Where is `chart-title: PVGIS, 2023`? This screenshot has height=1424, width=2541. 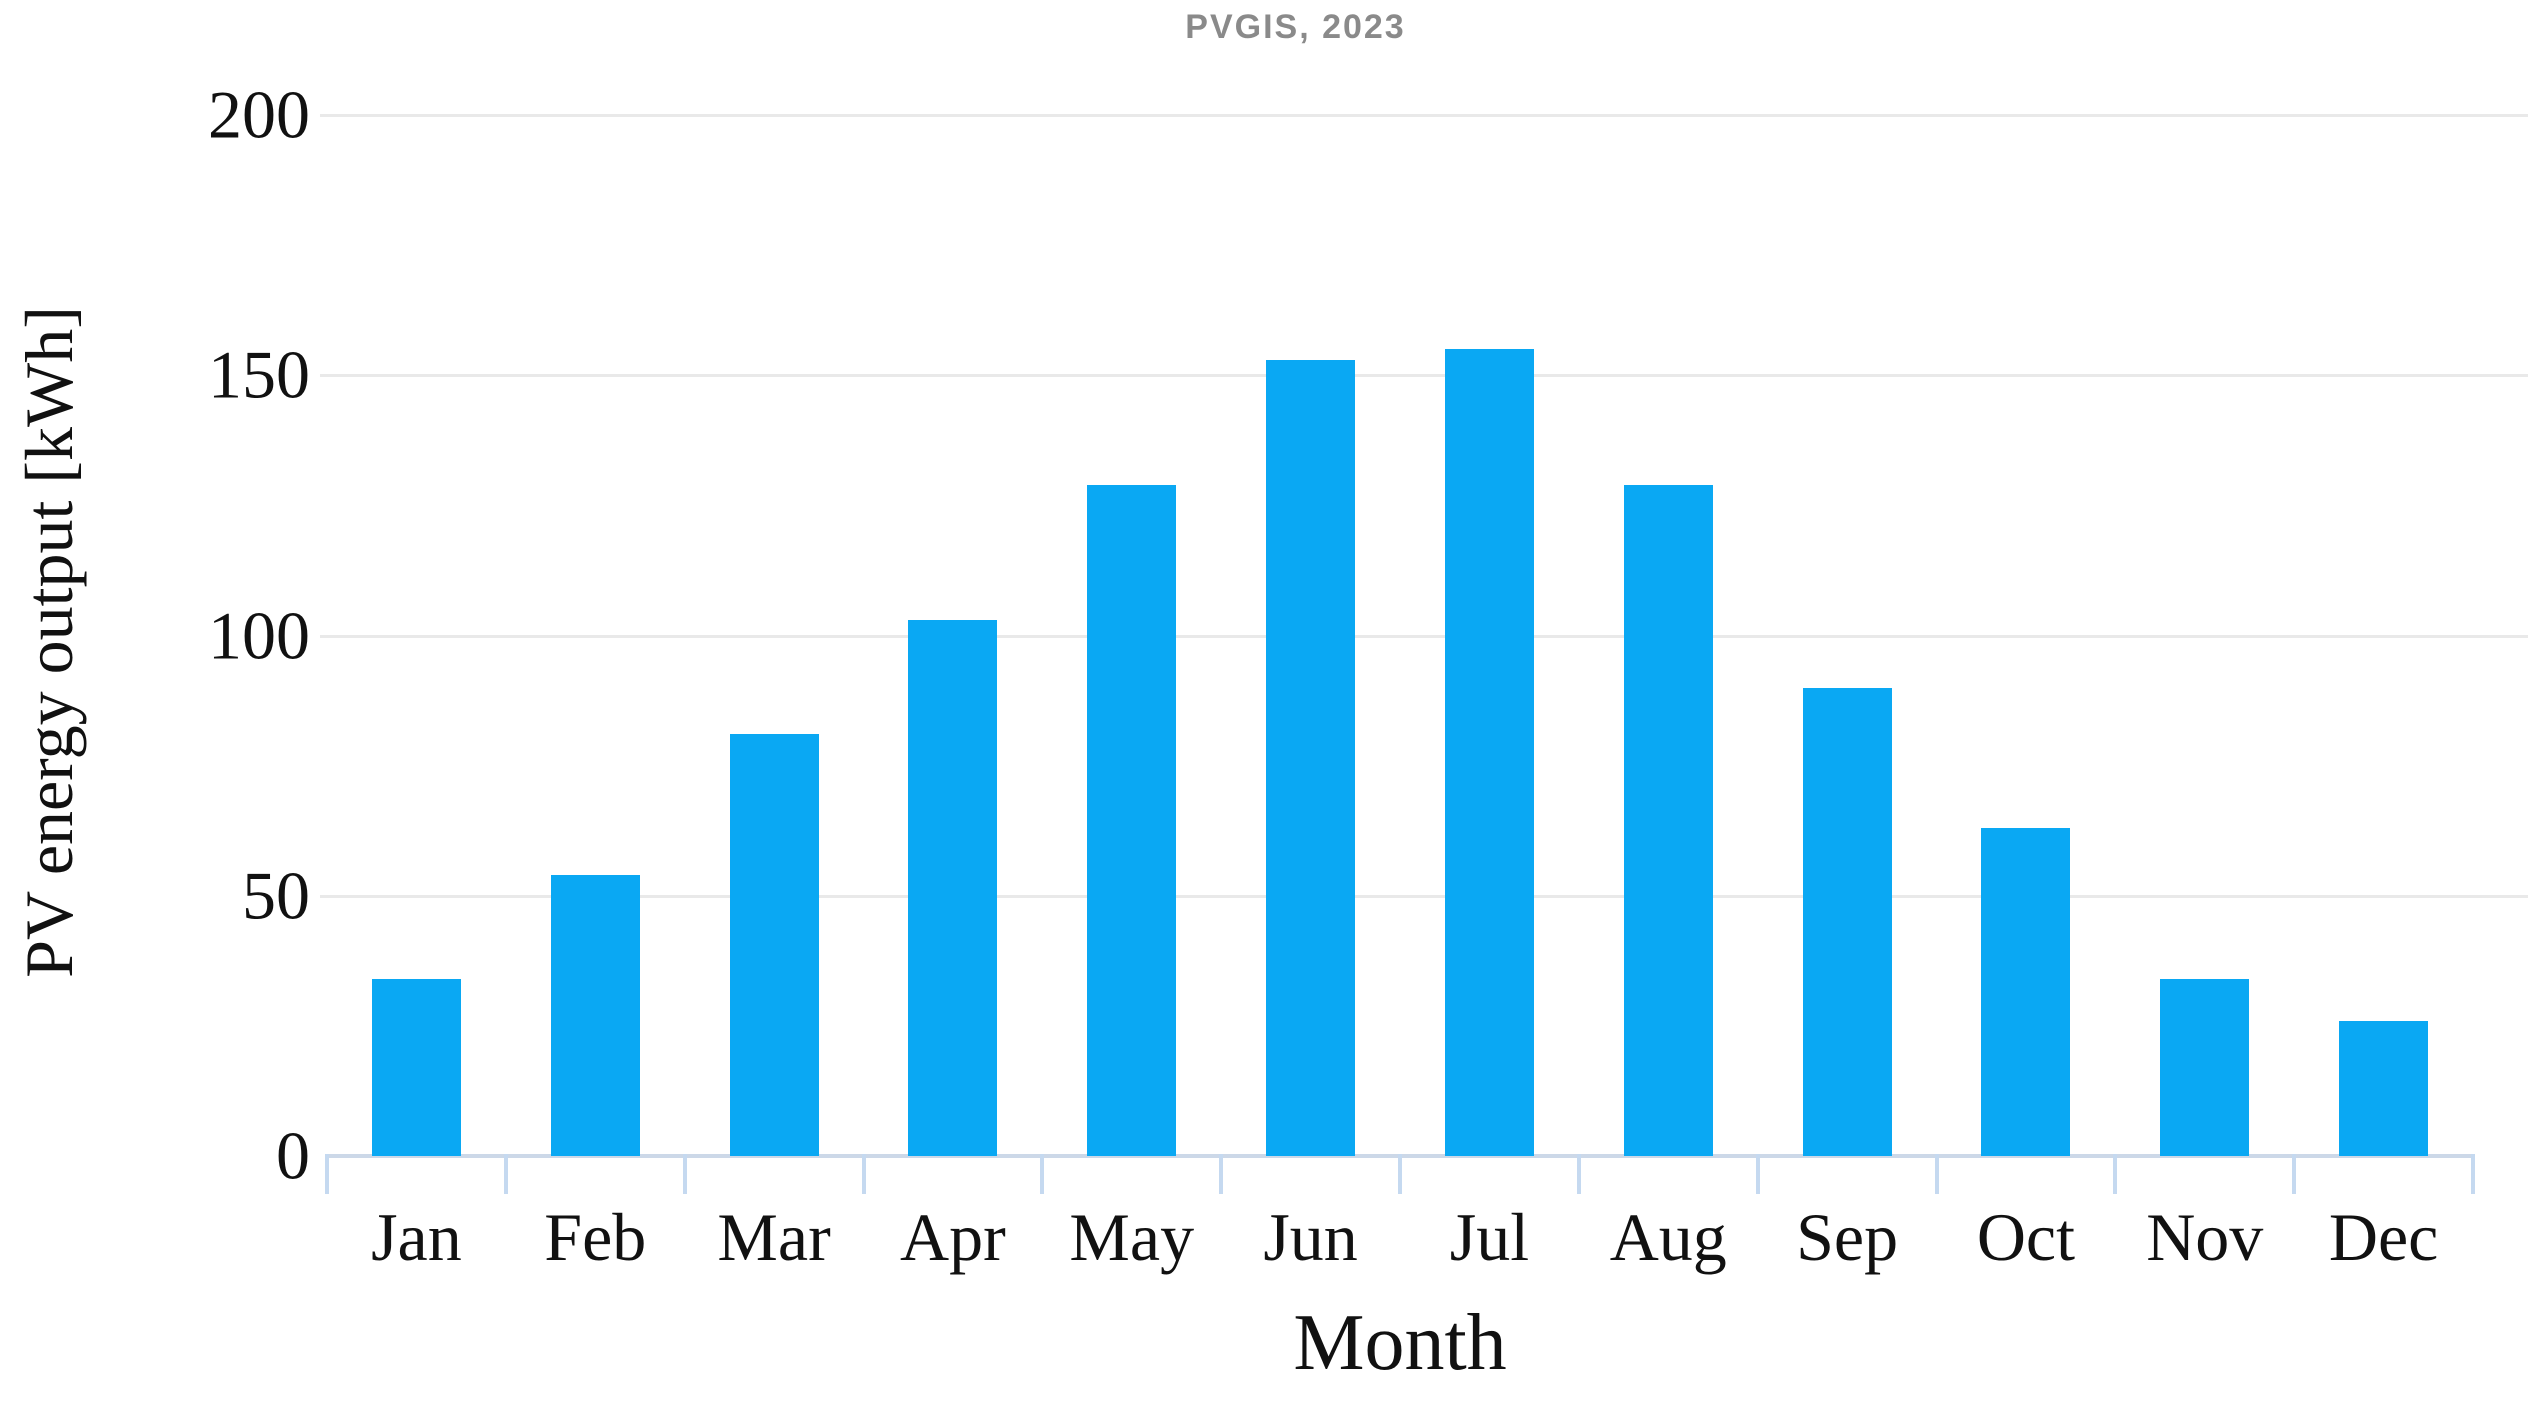
chart-title: PVGIS, 2023 is located at coordinates (1295, 27).